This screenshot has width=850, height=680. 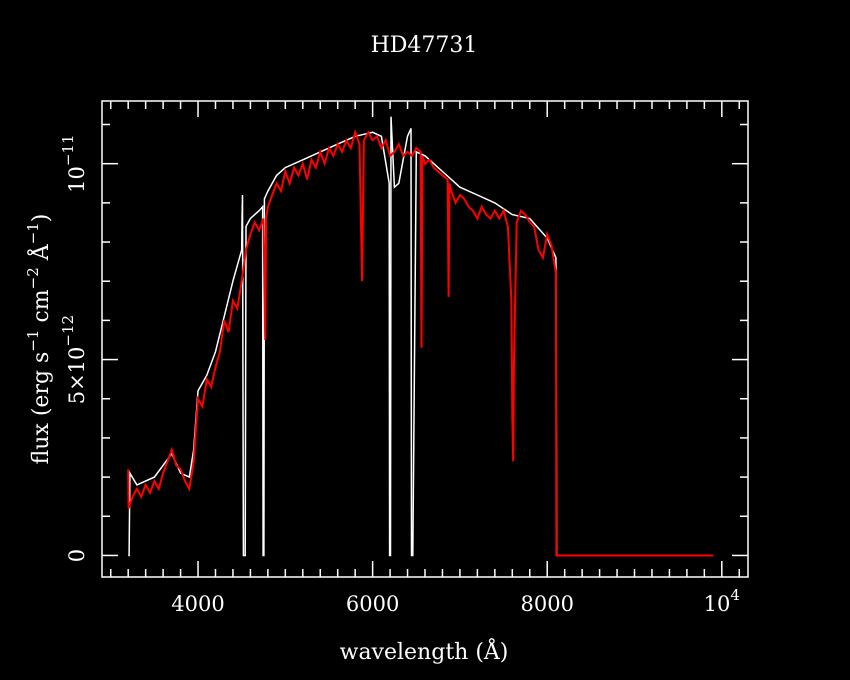 I want to click on chart-title: HD47731, so click(x=424, y=45).